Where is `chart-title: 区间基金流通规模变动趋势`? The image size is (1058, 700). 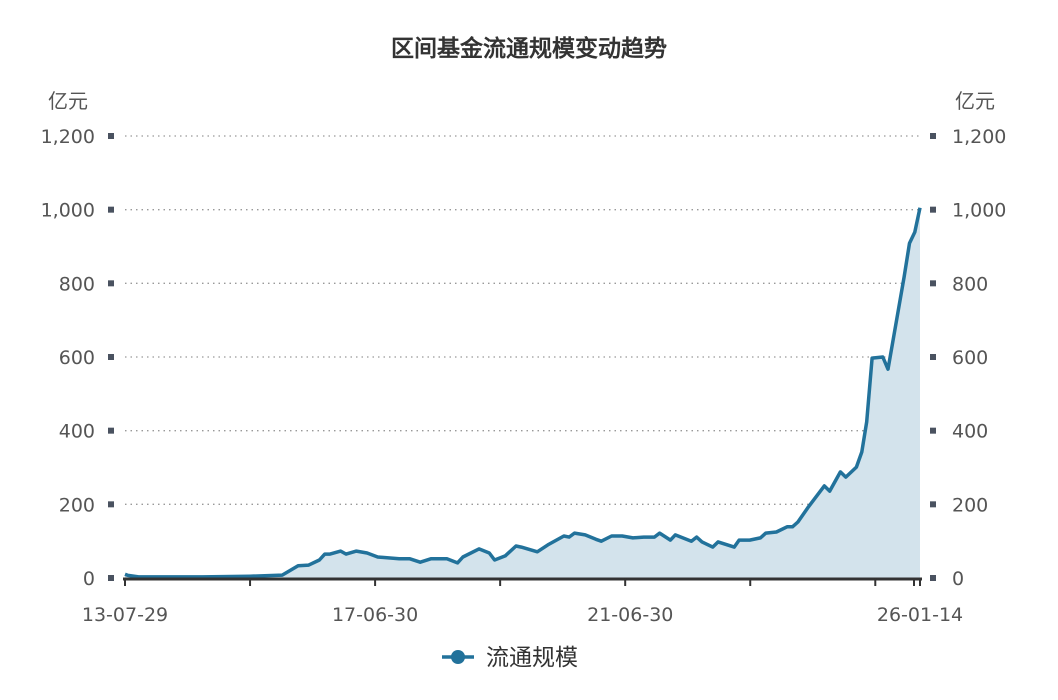 chart-title: 区间基金流通规模变动趋势 is located at coordinates (529, 48).